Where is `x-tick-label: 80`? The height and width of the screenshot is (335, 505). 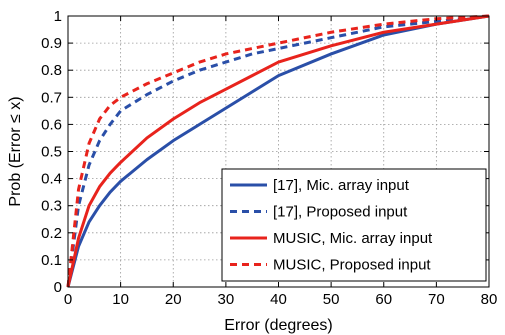 x-tick-label: 80 is located at coordinates (489, 299).